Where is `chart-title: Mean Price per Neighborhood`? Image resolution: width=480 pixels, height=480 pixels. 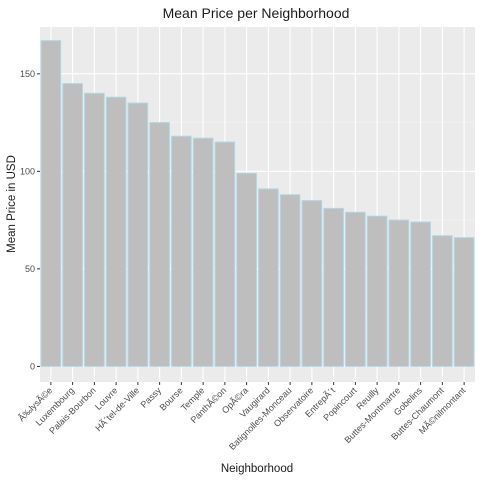 chart-title: Mean Price per Neighborhood is located at coordinates (256, 13).